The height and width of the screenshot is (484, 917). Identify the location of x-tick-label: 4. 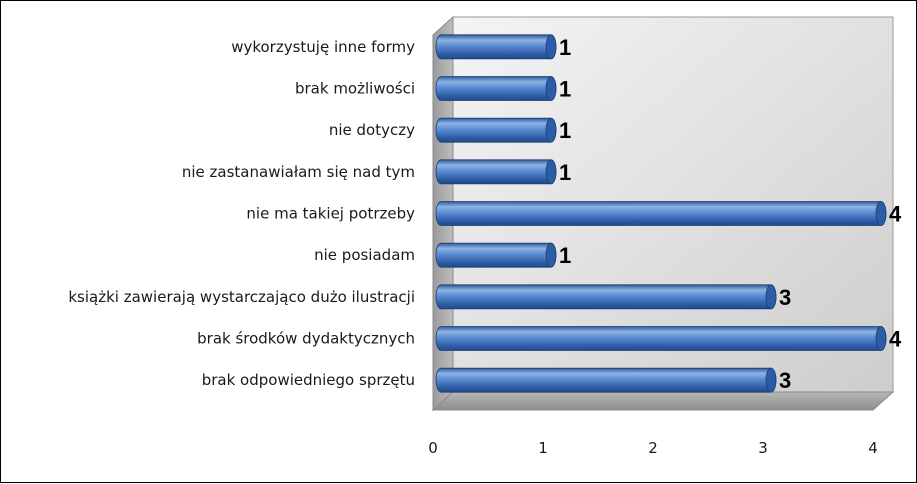
(873, 448).